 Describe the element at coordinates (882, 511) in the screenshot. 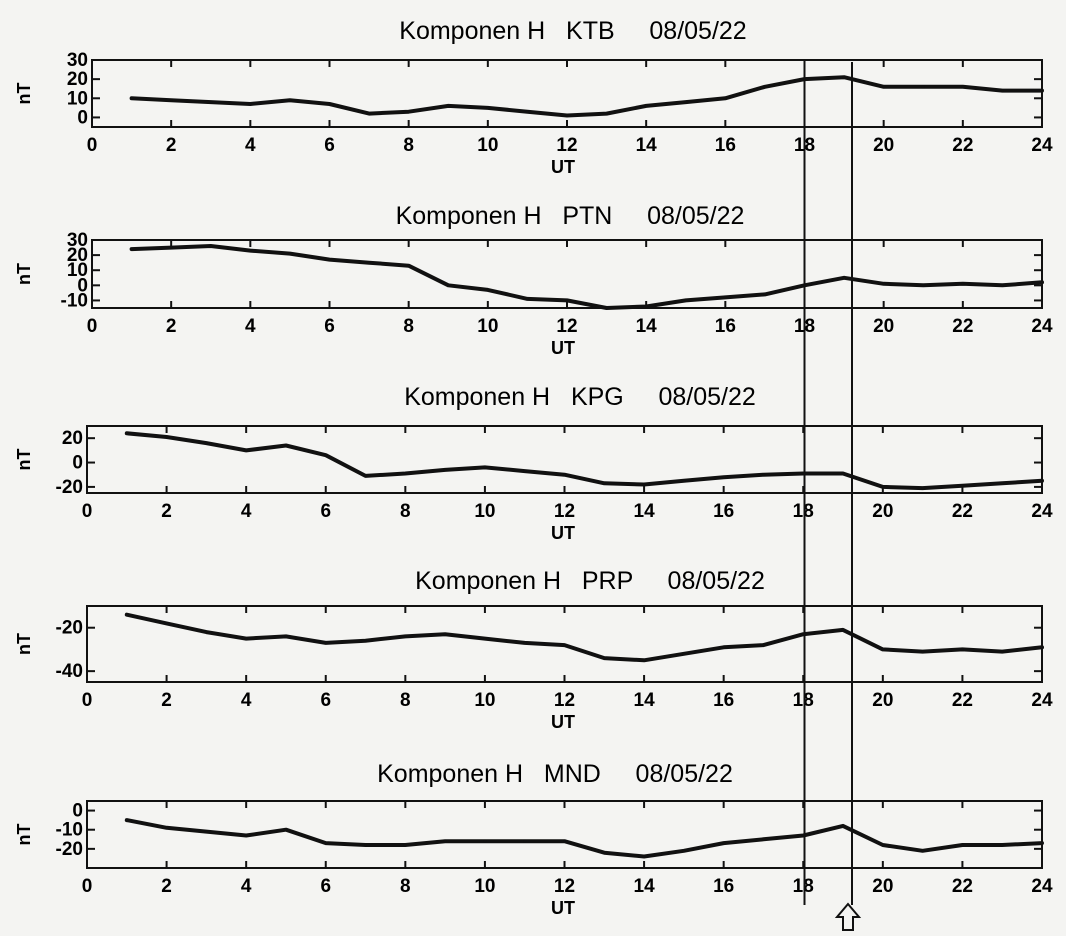

I see `x-tick-label: 20` at that location.